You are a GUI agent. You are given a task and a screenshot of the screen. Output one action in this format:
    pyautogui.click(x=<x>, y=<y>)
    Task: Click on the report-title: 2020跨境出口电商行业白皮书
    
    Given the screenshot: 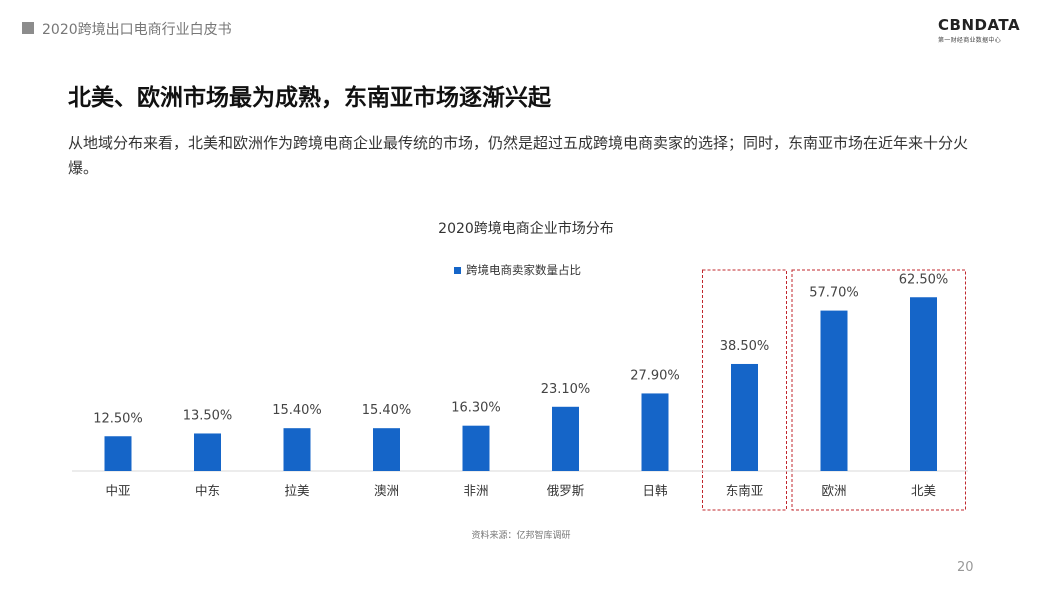 What is the action you would take?
    pyautogui.click(x=137, y=30)
    